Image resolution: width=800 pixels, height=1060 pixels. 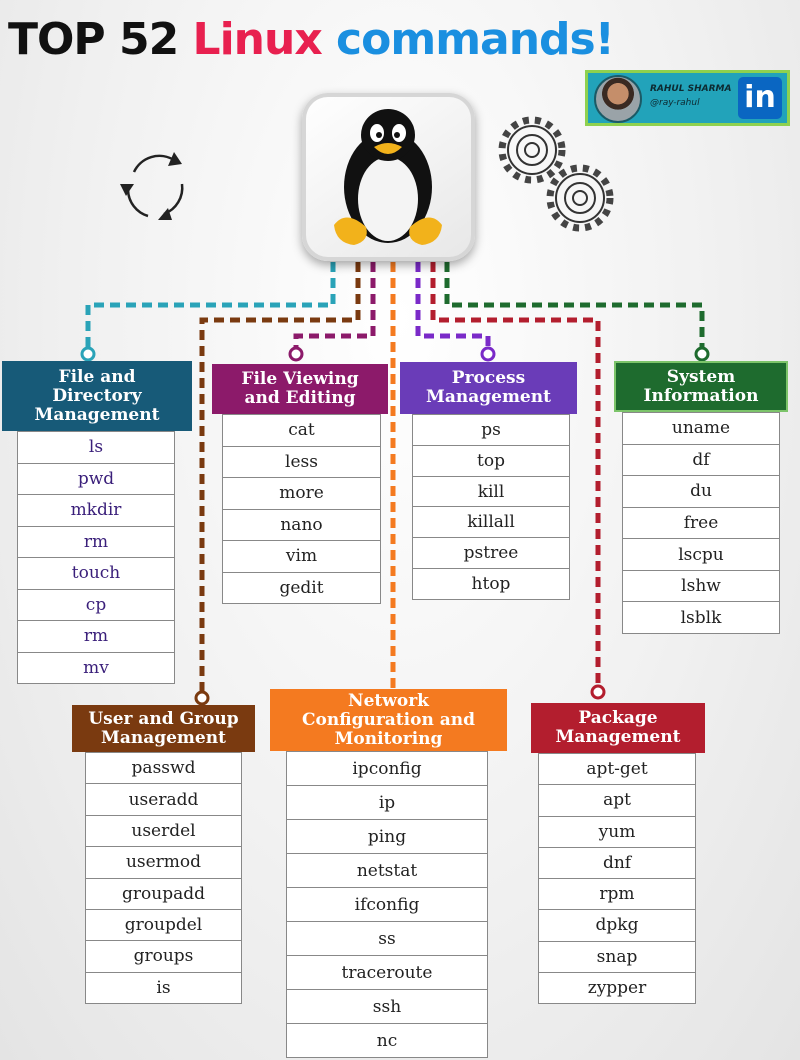 I want to click on command-userdel: userdel, so click(x=163, y=832).